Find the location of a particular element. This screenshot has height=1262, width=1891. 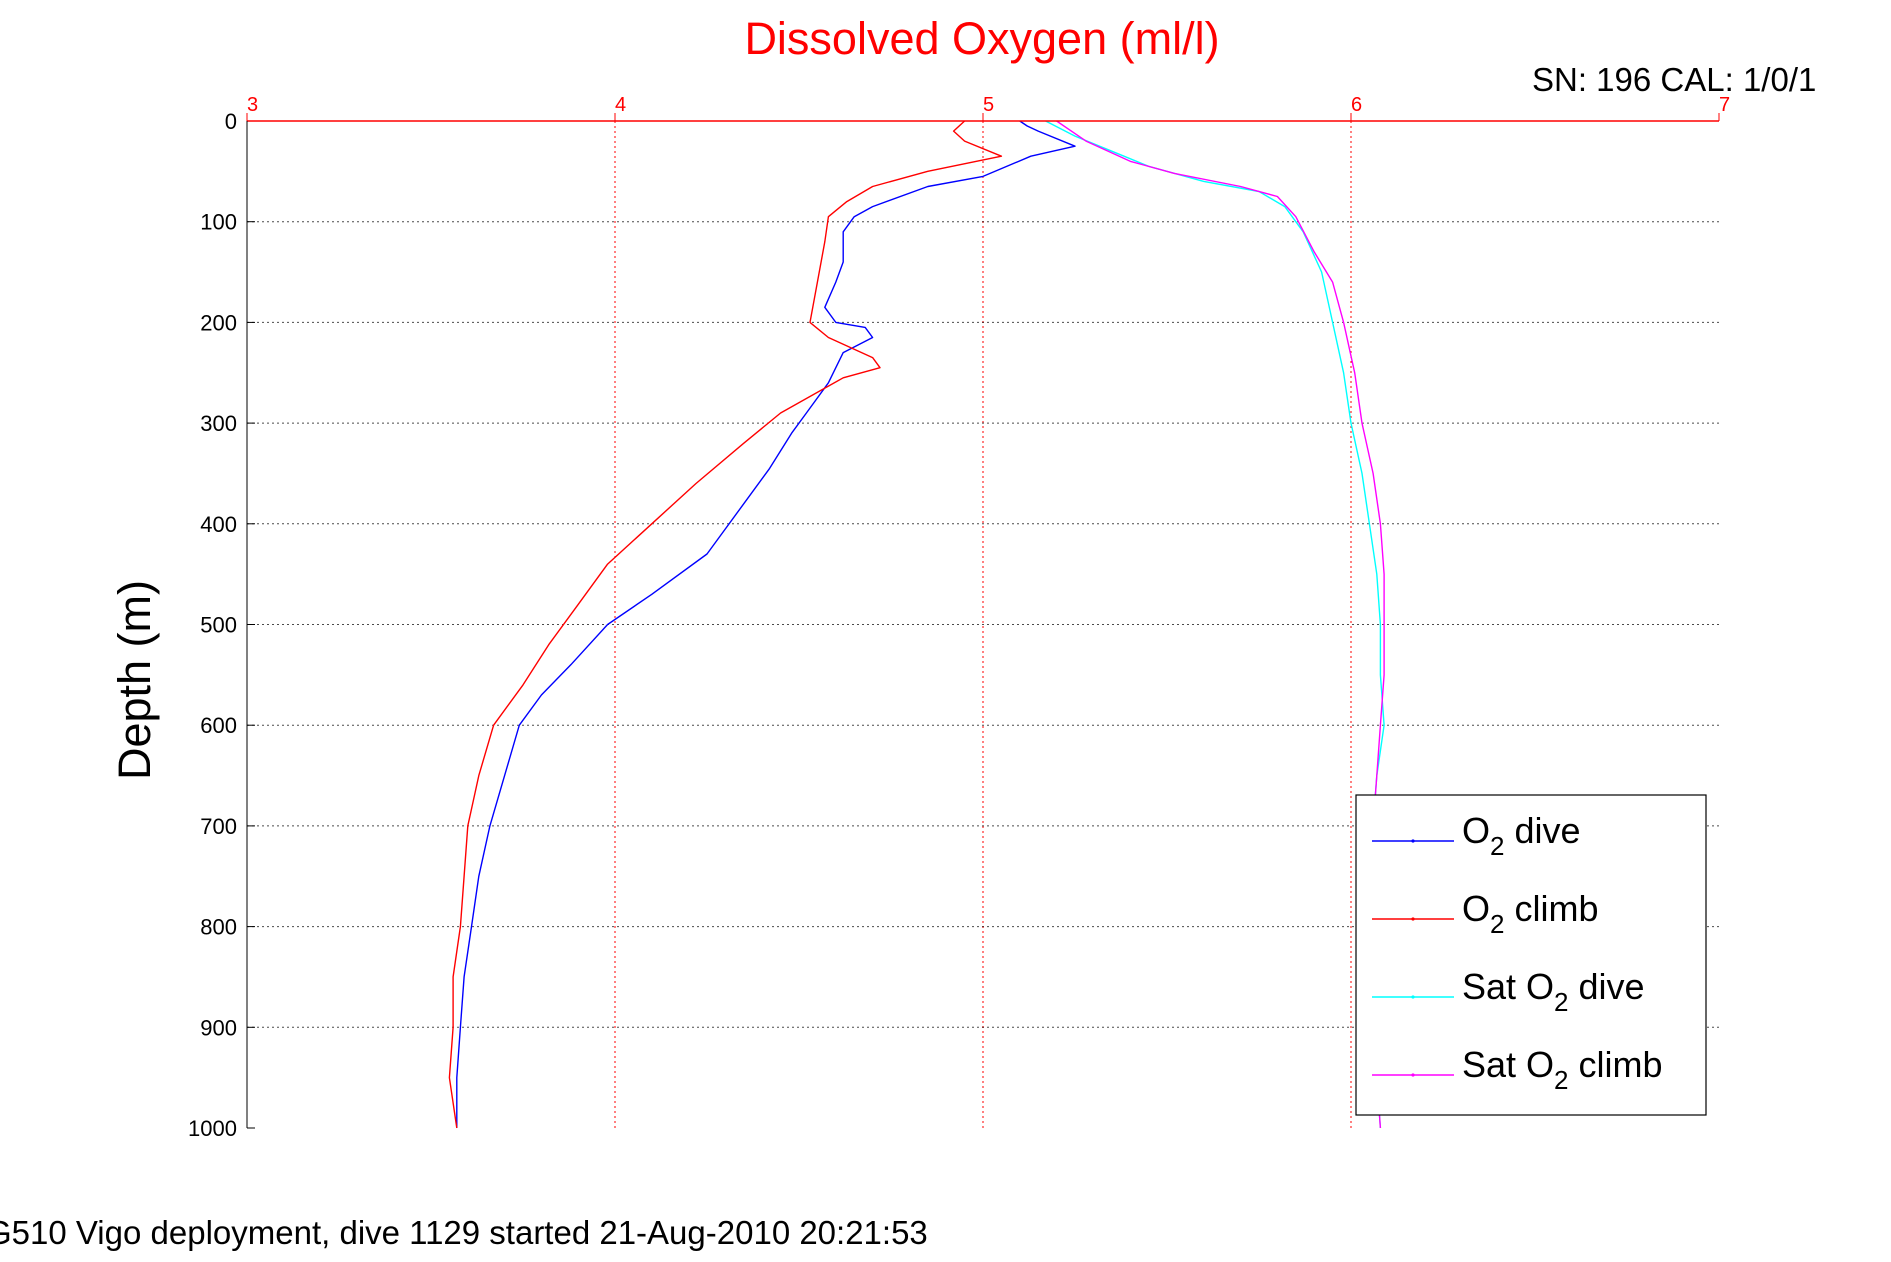

serial-calibration-label: SN: 196 CAL: 1/0/1 is located at coordinates (1674, 79).